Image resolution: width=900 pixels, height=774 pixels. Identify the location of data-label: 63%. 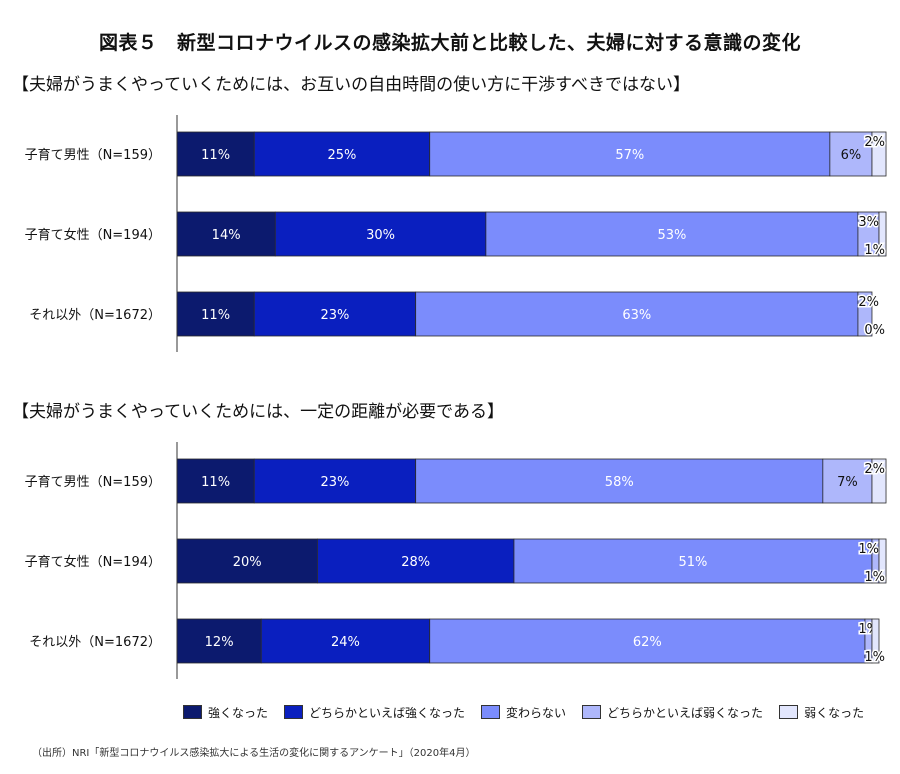
(636, 315).